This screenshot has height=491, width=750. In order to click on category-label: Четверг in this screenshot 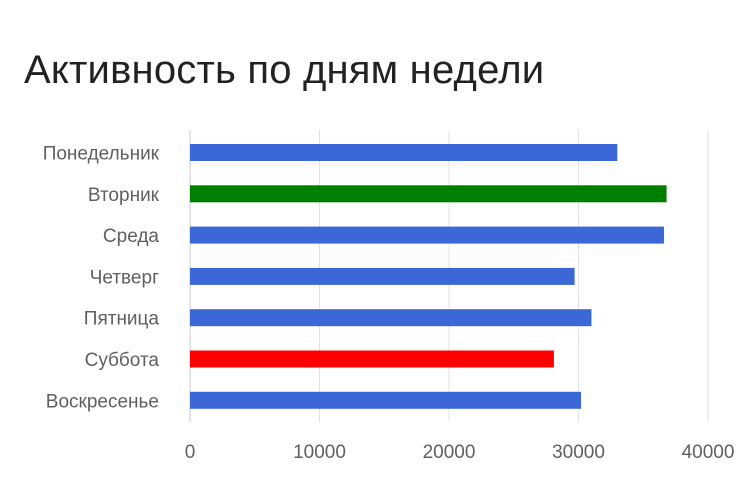, I will do `click(124, 277)`.